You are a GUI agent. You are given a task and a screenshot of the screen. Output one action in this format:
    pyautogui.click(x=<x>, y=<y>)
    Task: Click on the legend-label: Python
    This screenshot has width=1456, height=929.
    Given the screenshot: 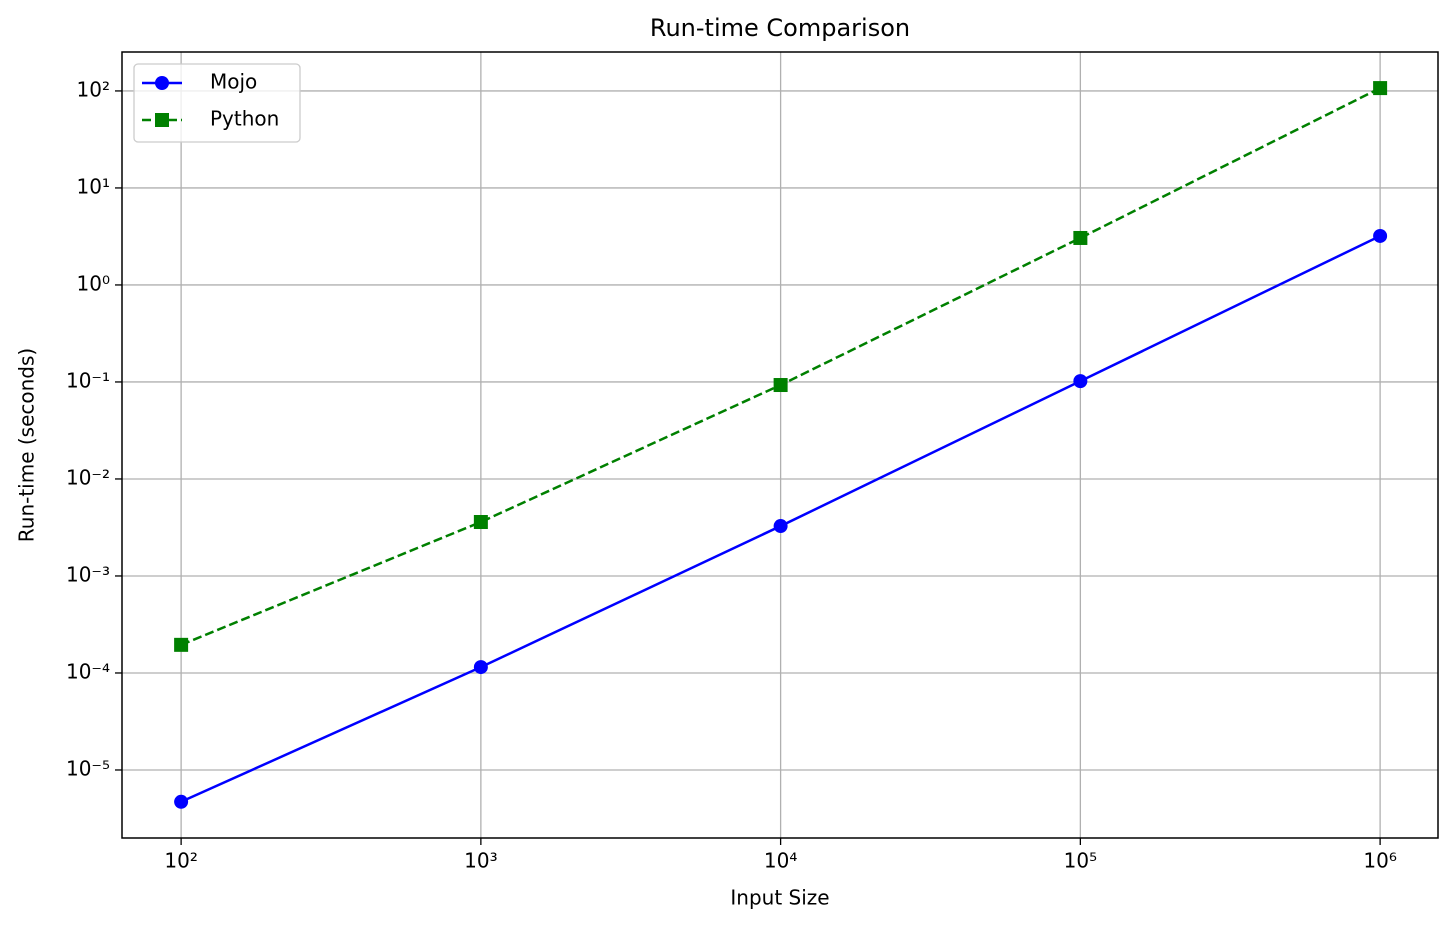 What is the action you would take?
    pyautogui.click(x=244, y=119)
    